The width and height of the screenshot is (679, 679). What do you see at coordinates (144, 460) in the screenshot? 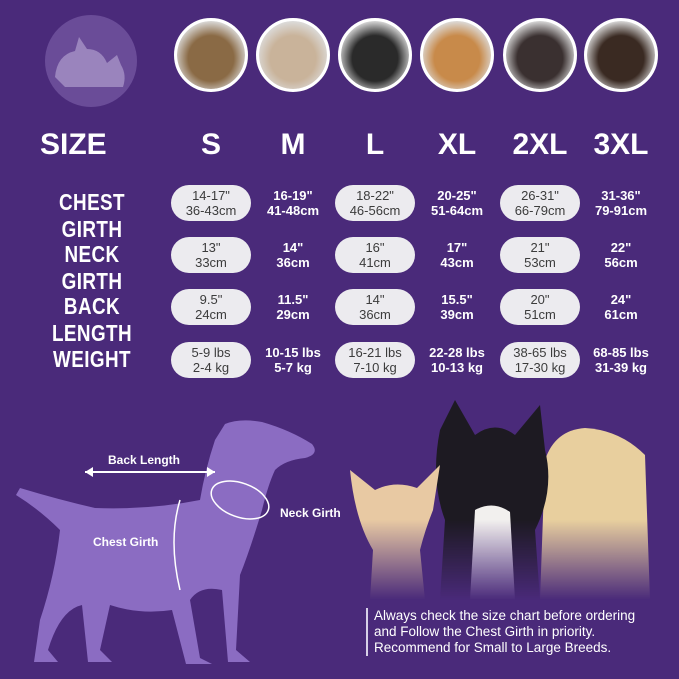
I see `back-length-label: Back Length` at bounding box center [144, 460].